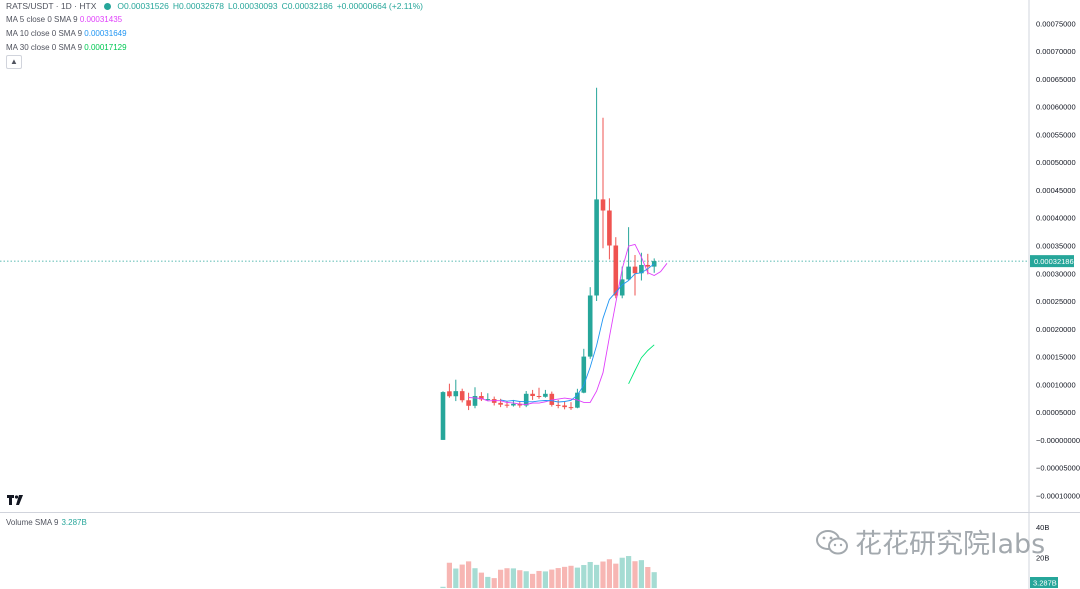 The height and width of the screenshot is (589, 1080). What do you see at coordinates (255, 6) in the screenshot?
I see `low-value: 0.00030093` at bounding box center [255, 6].